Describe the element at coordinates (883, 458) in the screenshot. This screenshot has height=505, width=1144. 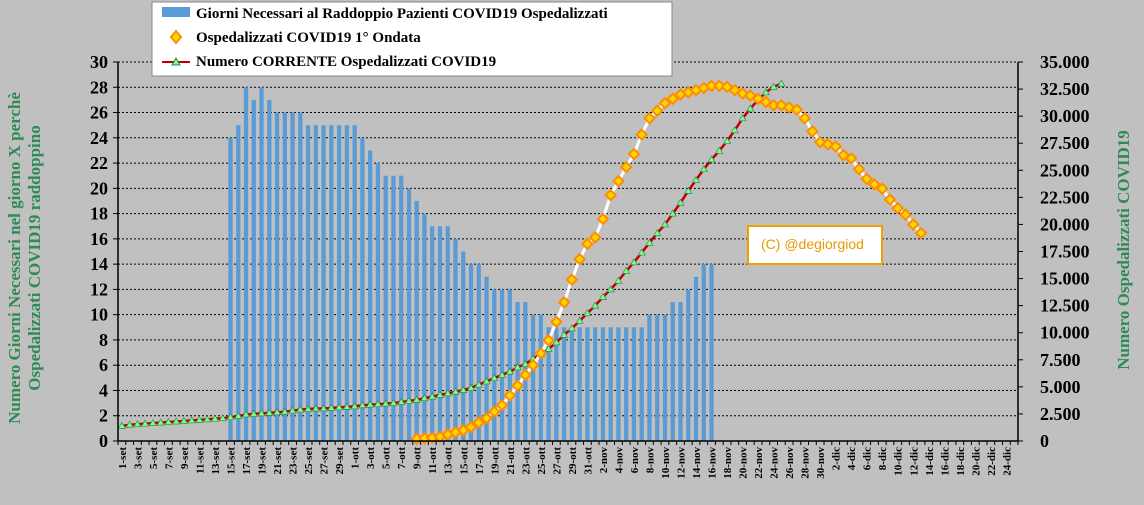
I see `x-tick-label: 8-dic` at that location.